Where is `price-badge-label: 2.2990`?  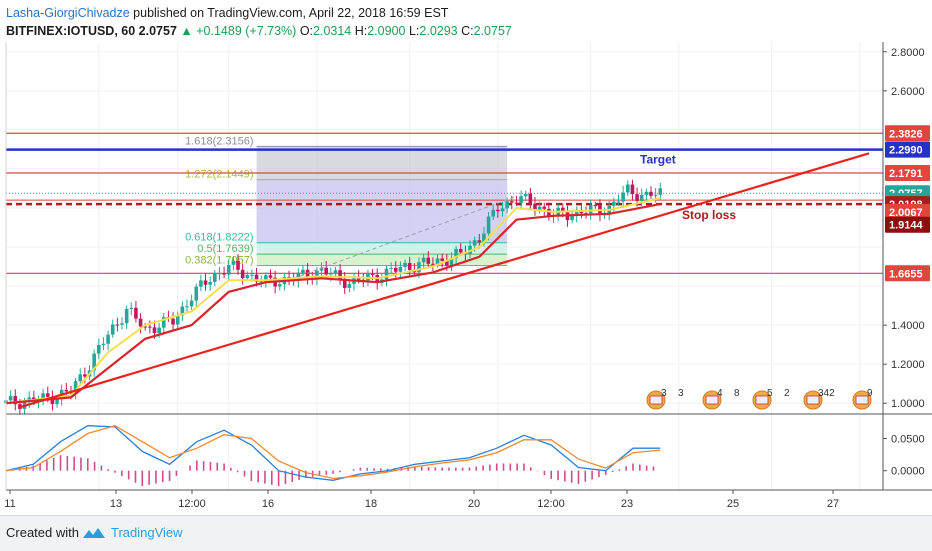 price-badge-label: 2.2990 is located at coordinates (906, 151).